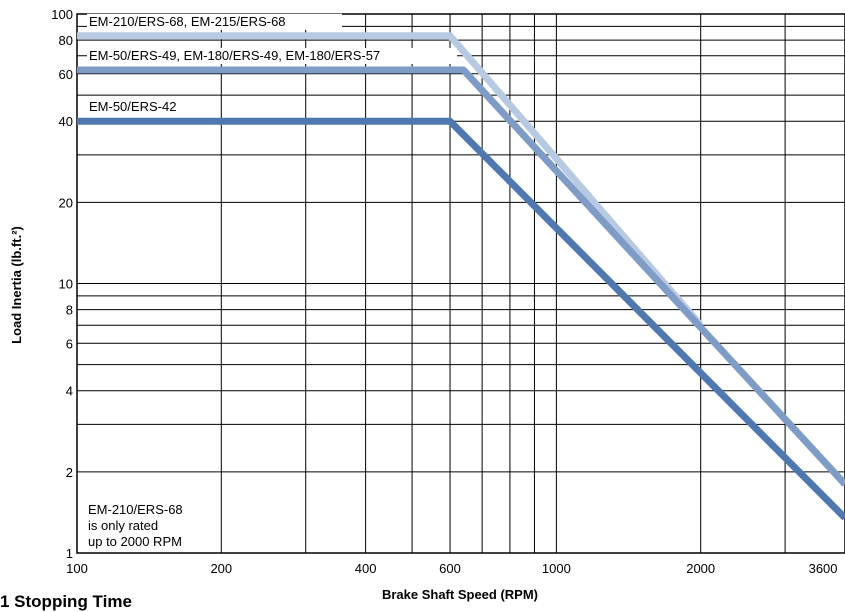  Describe the element at coordinates (69, 343) in the screenshot. I see `y-tick-label: 6` at that location.